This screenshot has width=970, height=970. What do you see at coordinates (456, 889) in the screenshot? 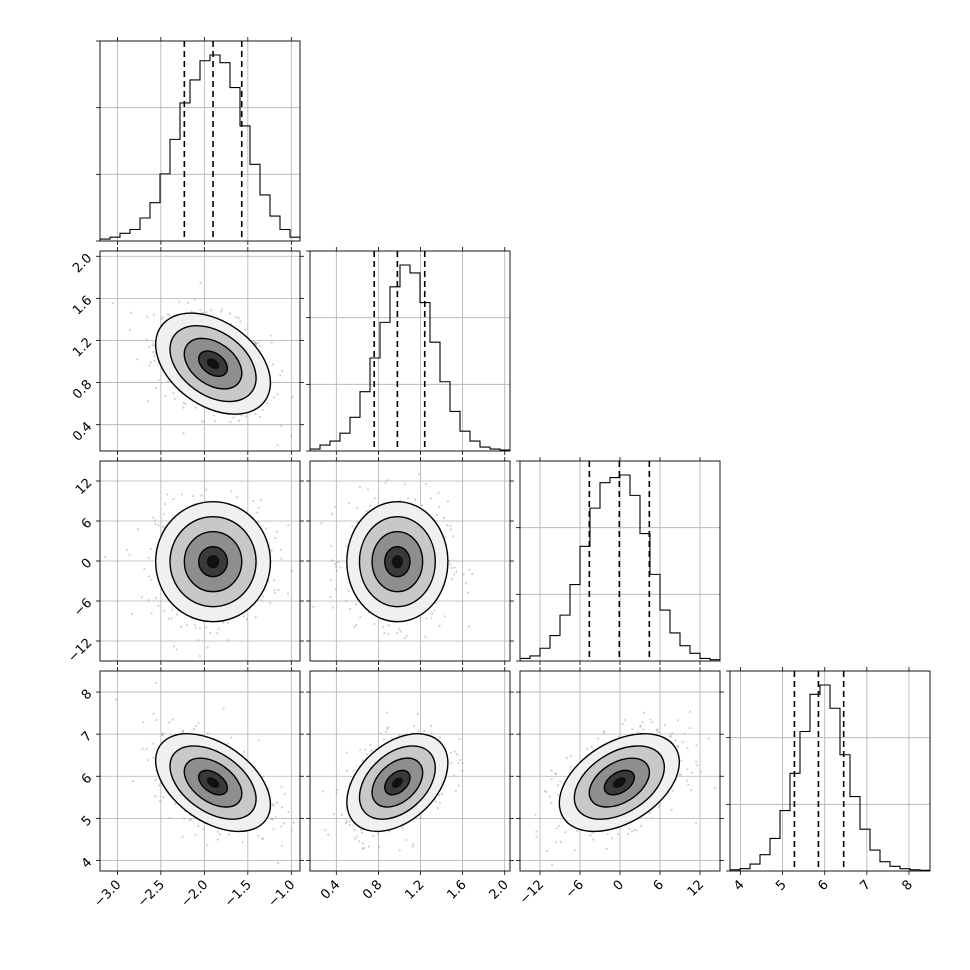
I see `x-tick-label: 1.6` at bounding box center [456, 889].